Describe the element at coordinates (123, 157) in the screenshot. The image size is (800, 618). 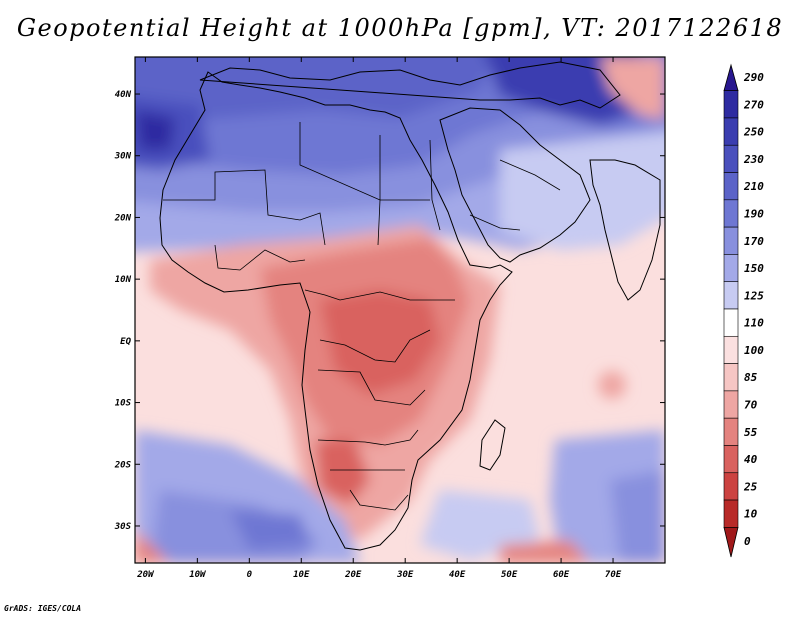
I see `lat-tick-label: 30N` at that location.